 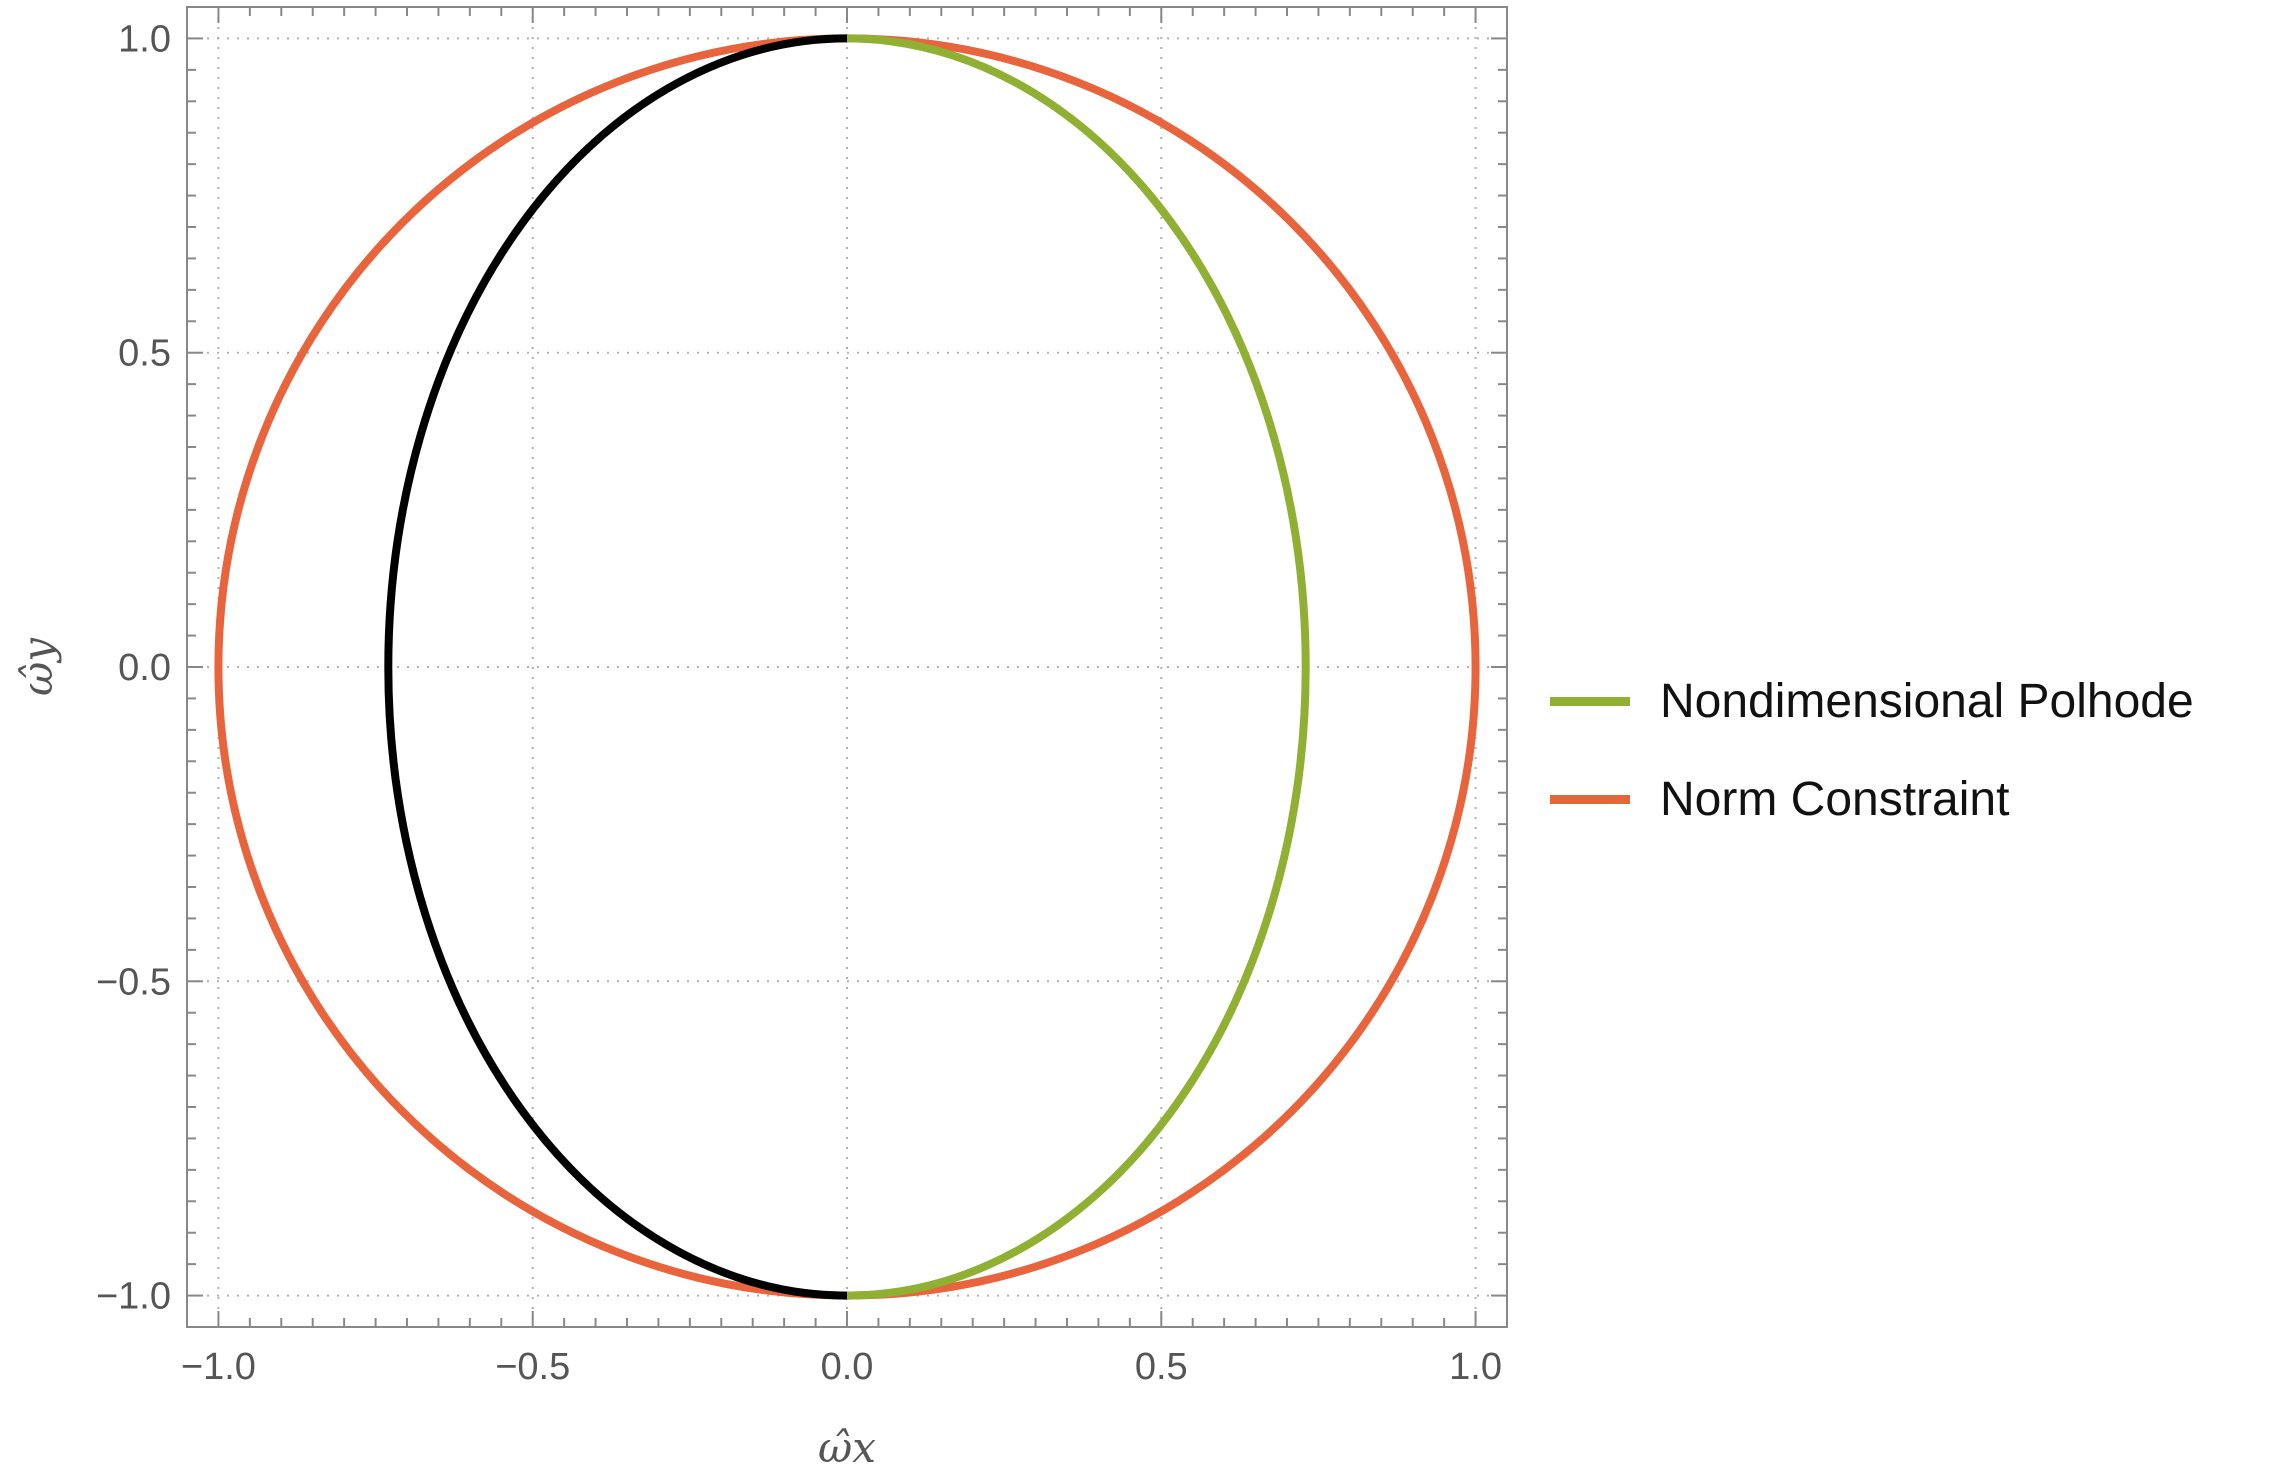 I want to click on x-tick-label: −0.5, so click(x=532, y=1367).